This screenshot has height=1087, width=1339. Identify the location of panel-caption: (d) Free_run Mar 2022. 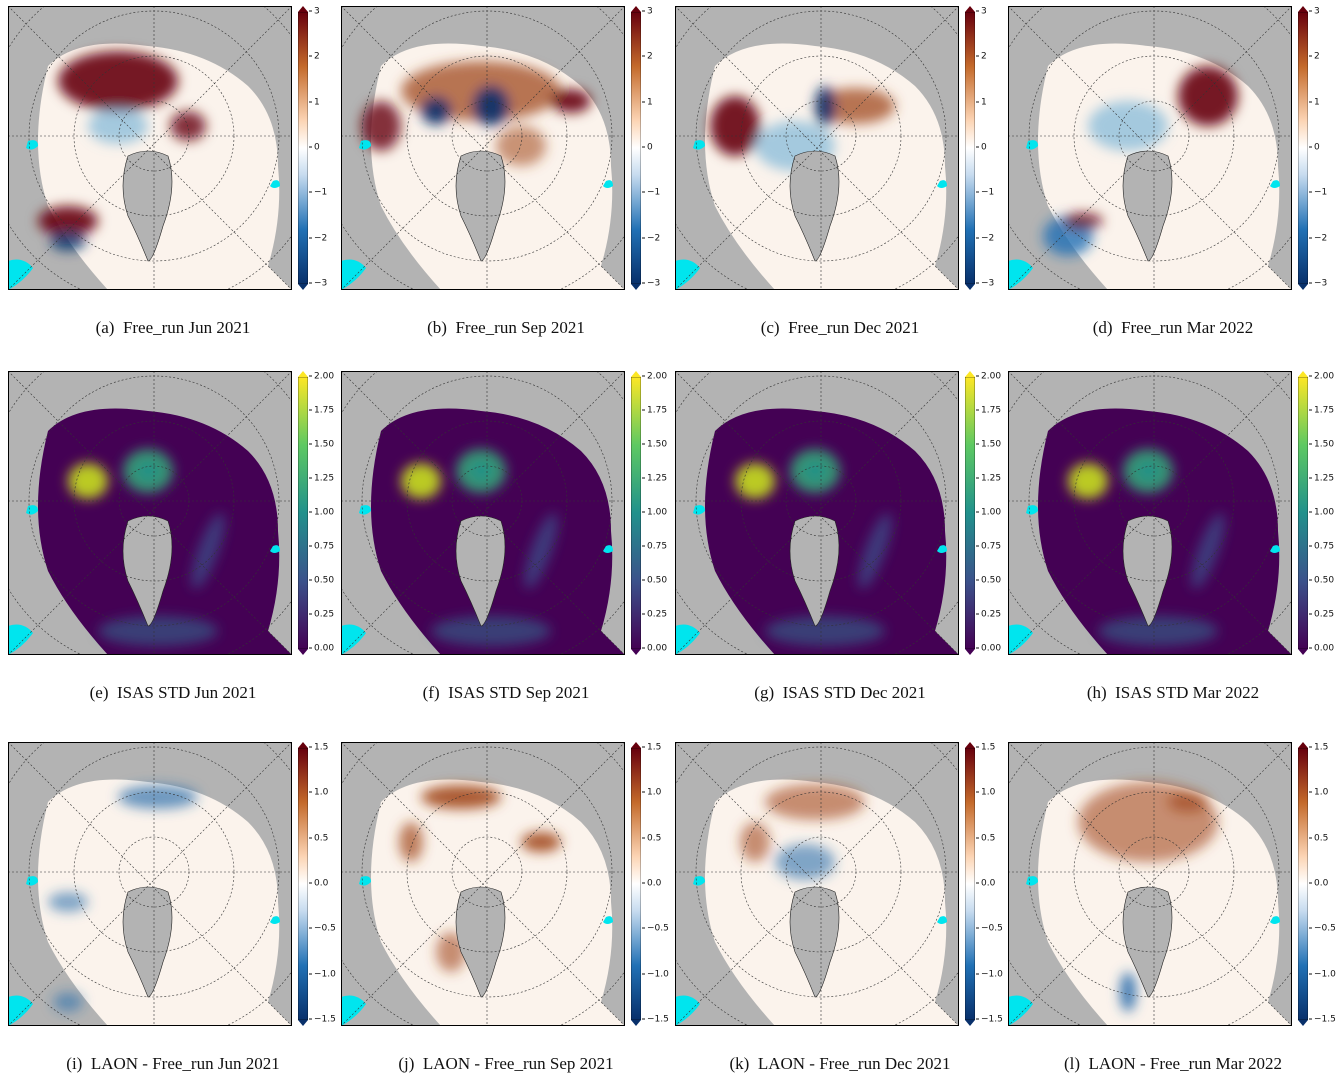
(1173, 328).